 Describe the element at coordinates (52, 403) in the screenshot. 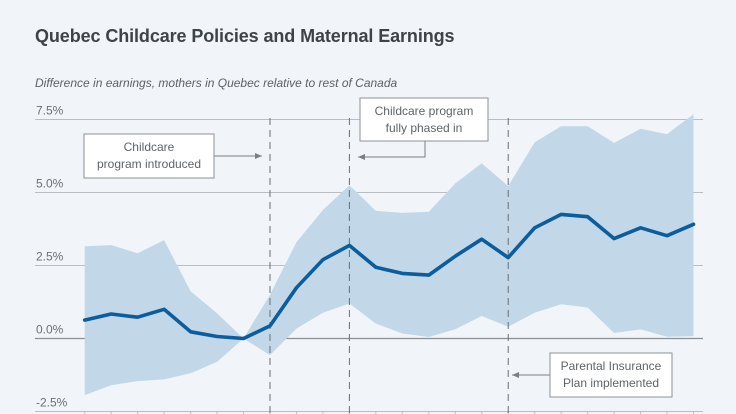

I see `y-tick-label: -2.5%` at that location.